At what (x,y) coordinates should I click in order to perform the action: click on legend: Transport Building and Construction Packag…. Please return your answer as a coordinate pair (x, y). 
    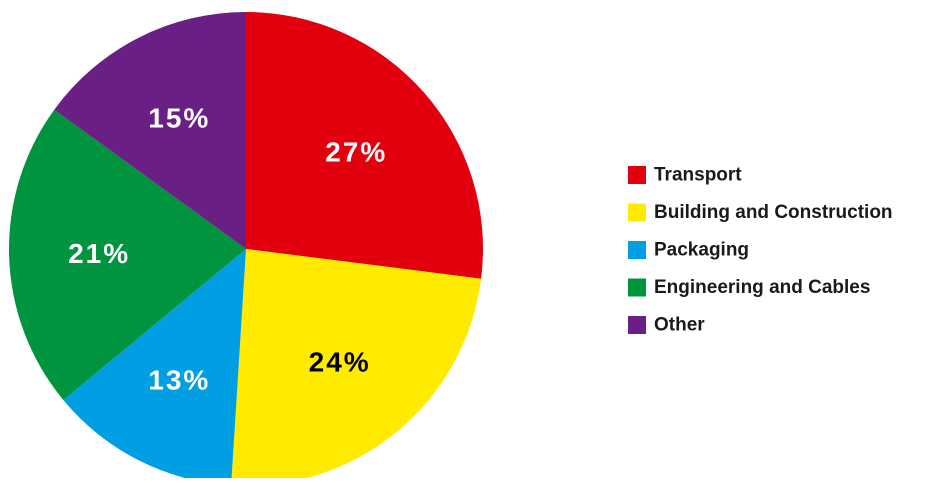
    Looking at the image, I should click on (760, 250).